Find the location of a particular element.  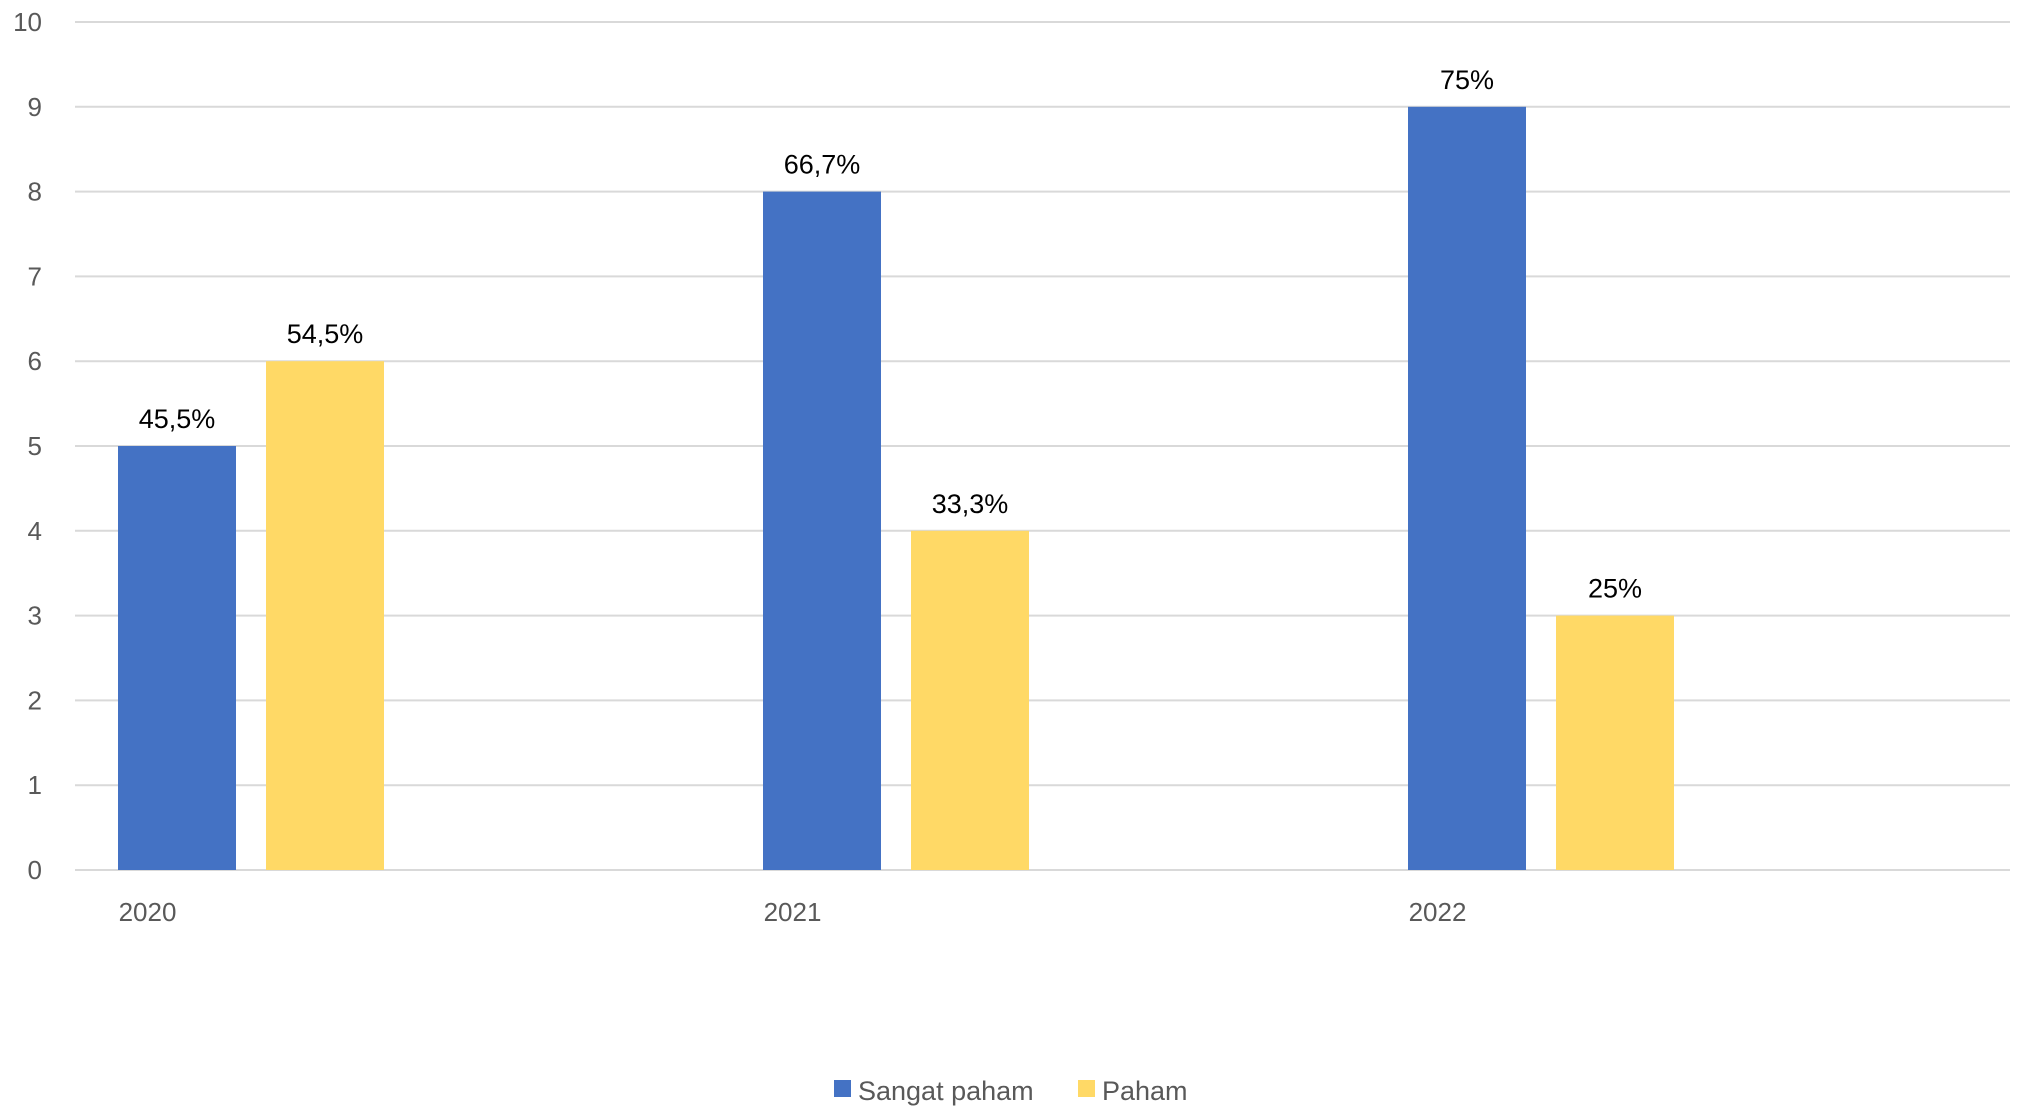

y-tick-label: 8 is located at coordinates (35, 192).